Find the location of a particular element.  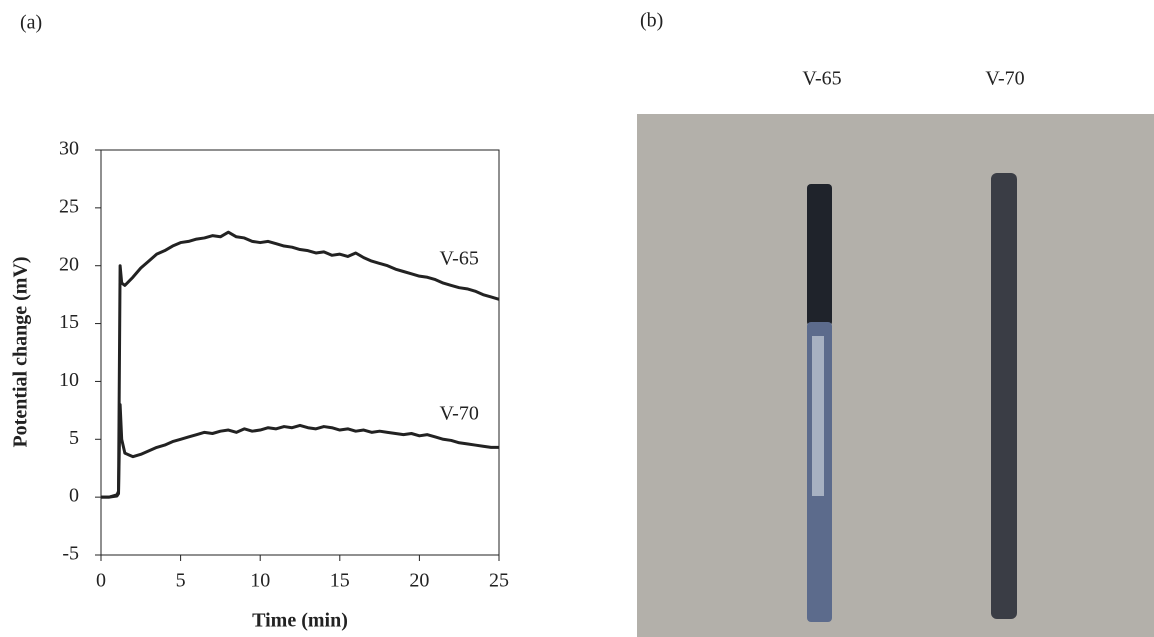

x-tick-label: 25 is located at coordinates (499, 581).